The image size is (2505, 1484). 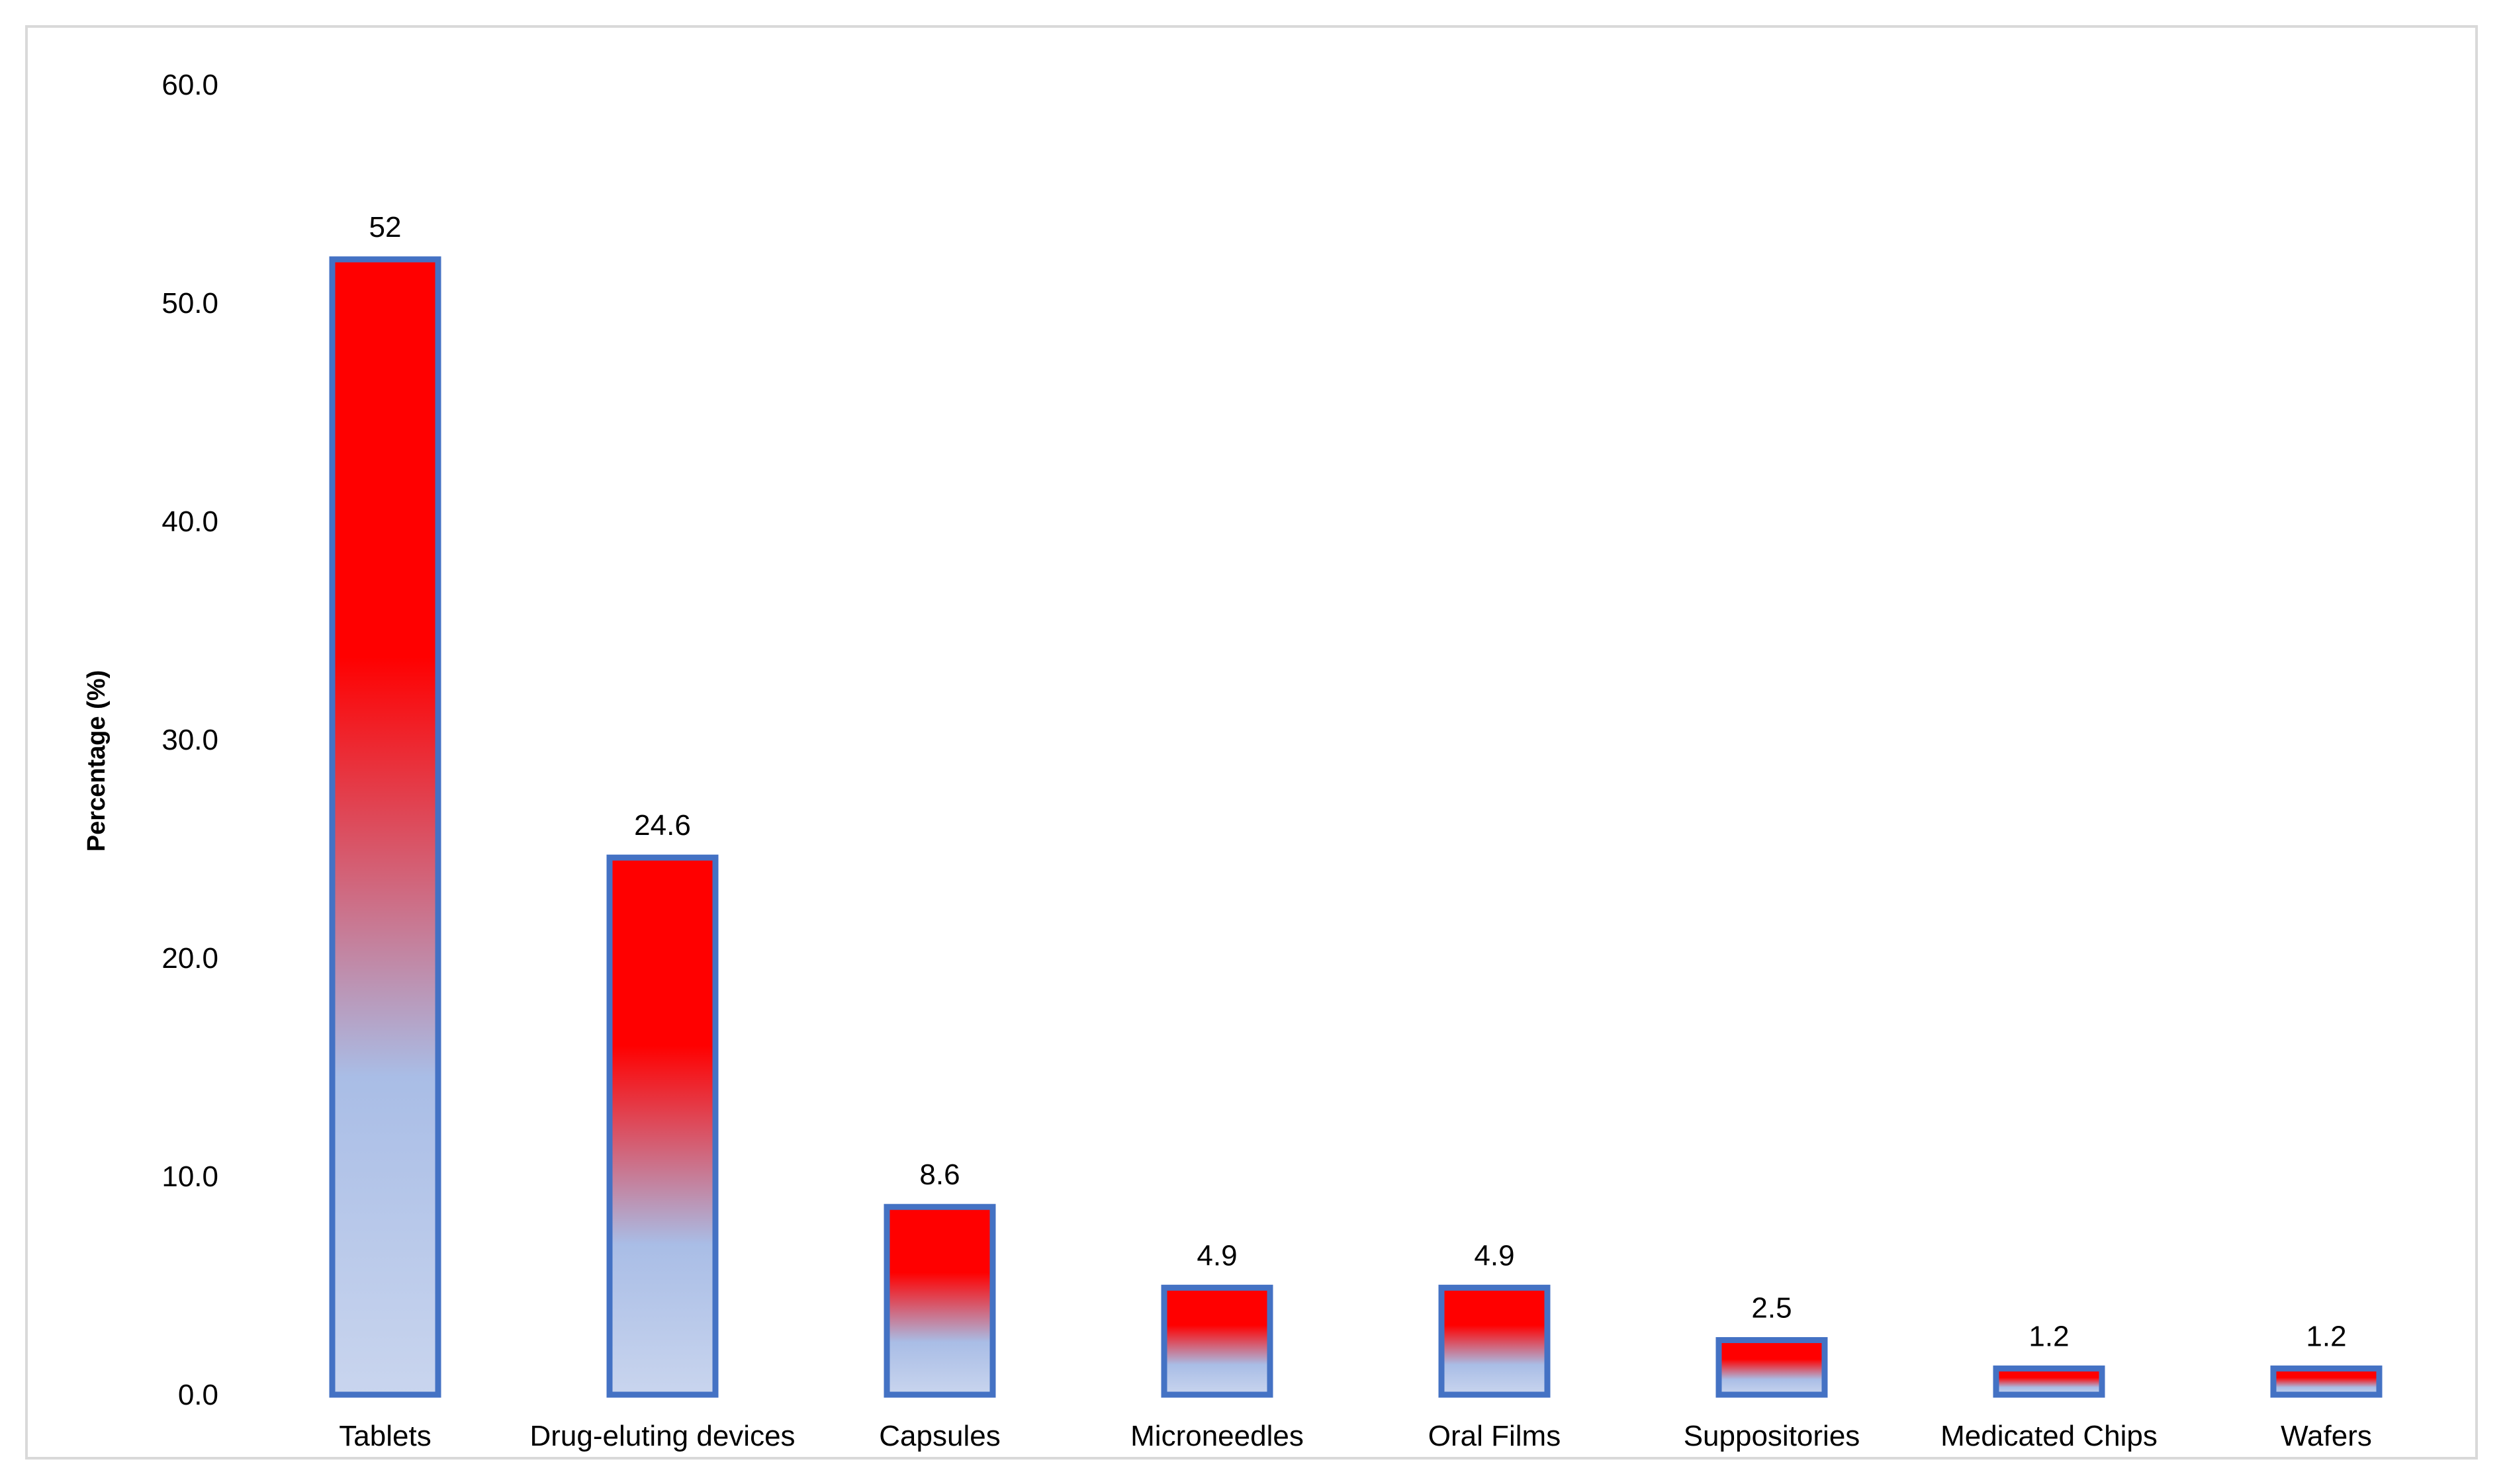 I want to click on x-category-label: Medicated Chips, so click(x=2049, y=1436).